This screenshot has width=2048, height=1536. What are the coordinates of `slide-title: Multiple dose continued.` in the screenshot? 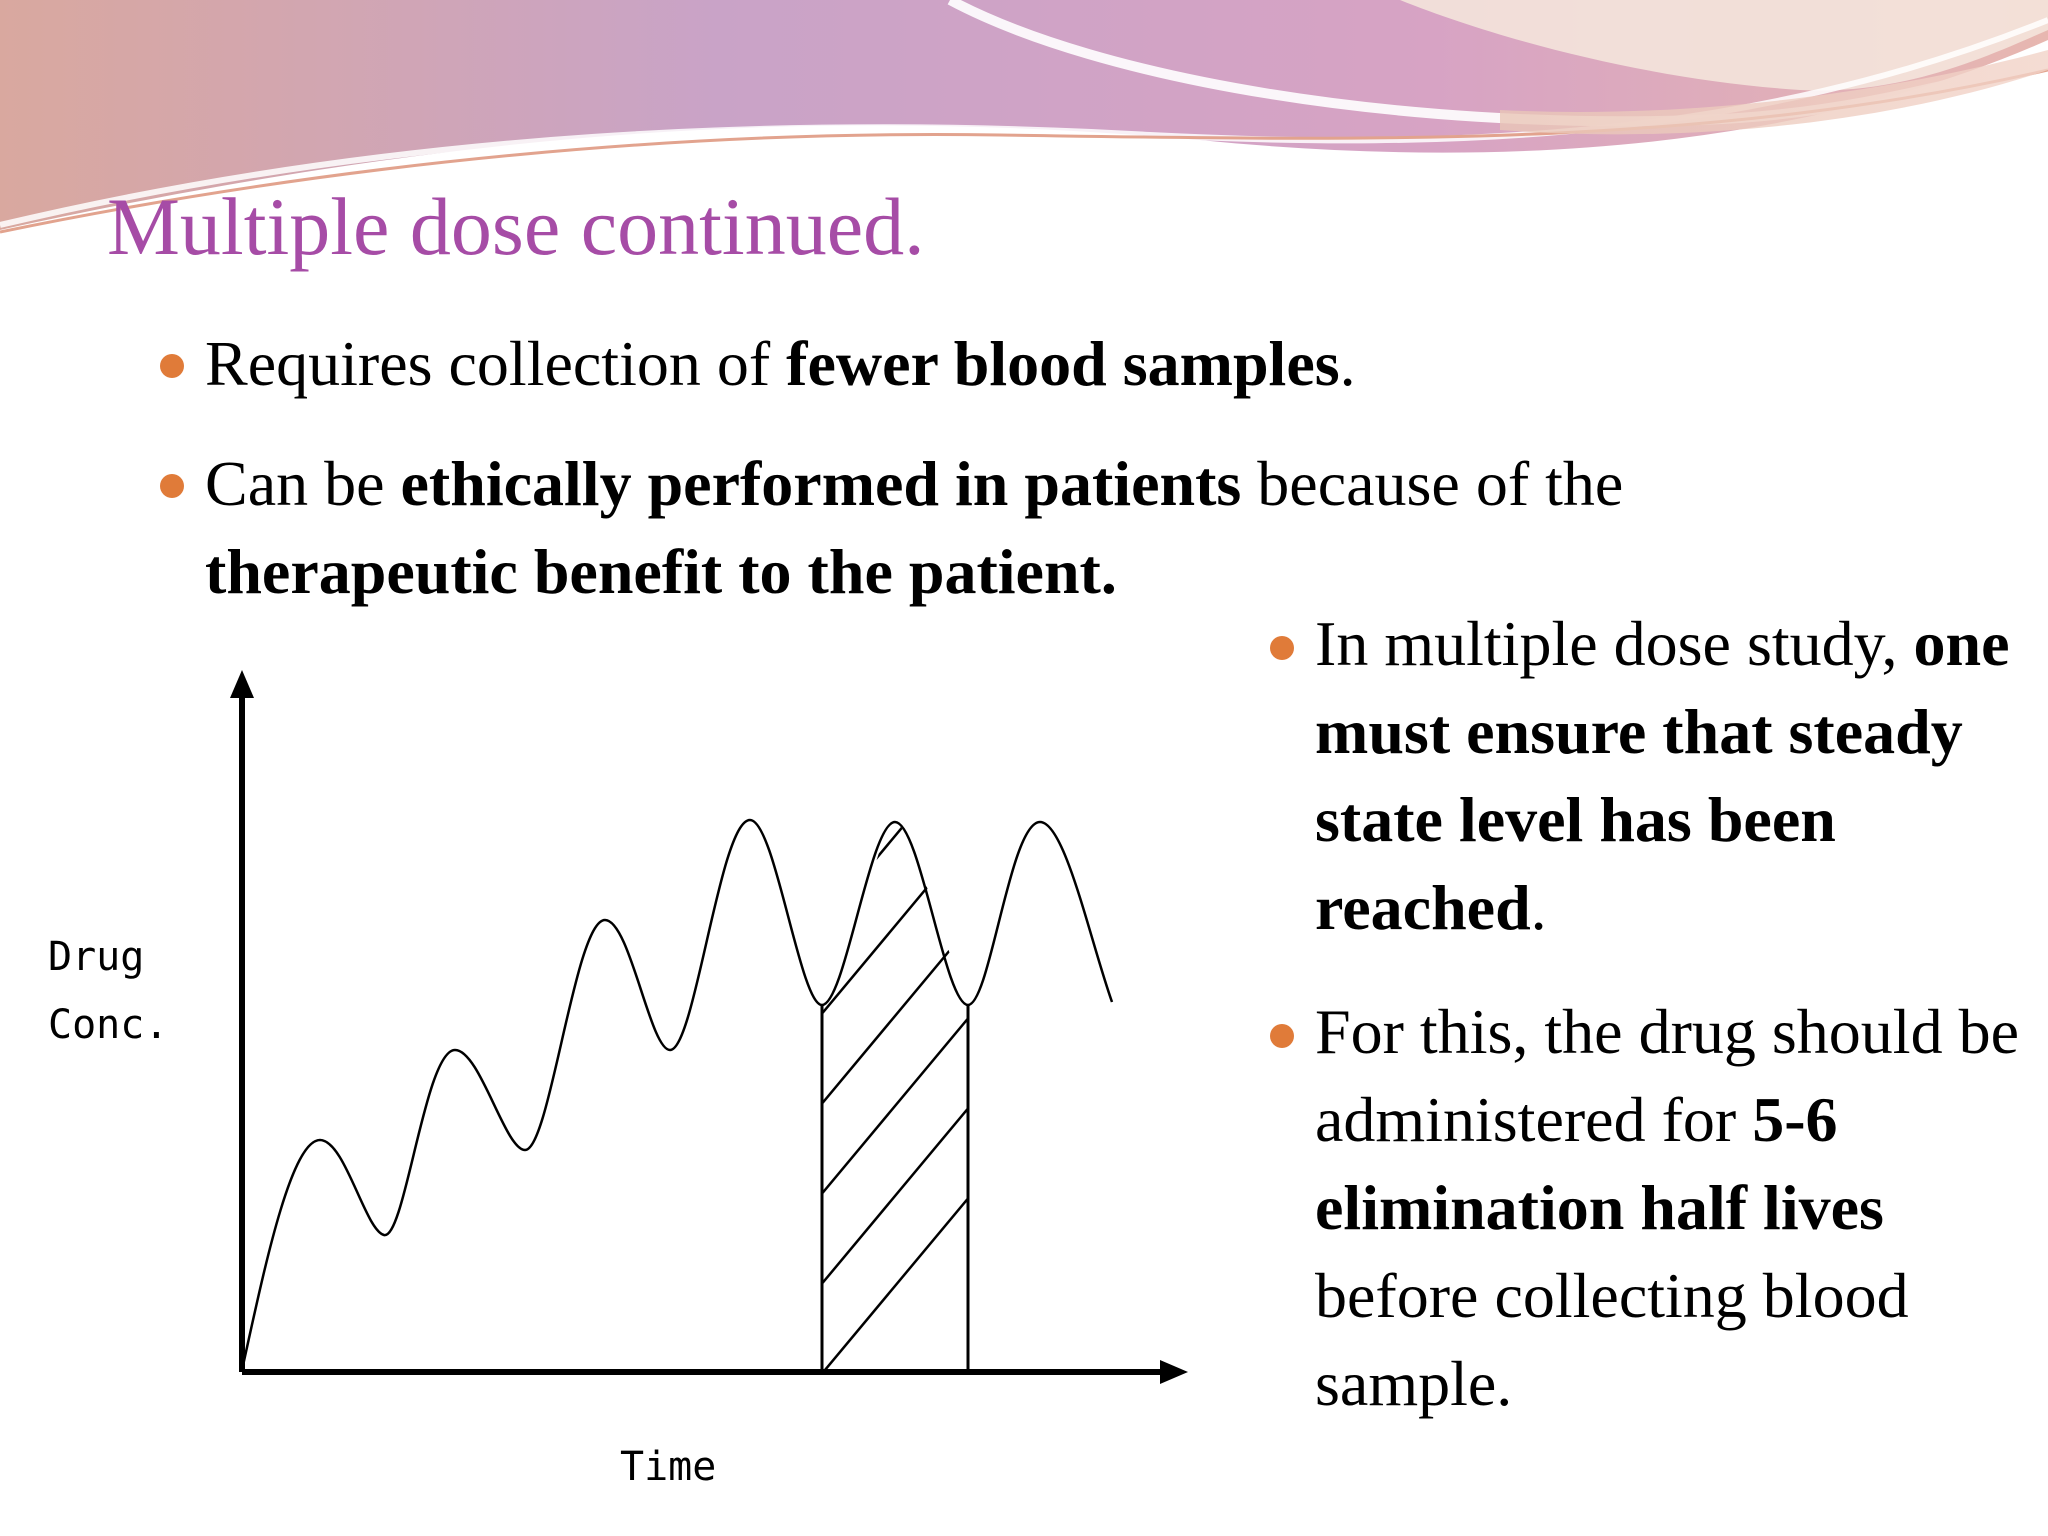 It's located at (516, 226).